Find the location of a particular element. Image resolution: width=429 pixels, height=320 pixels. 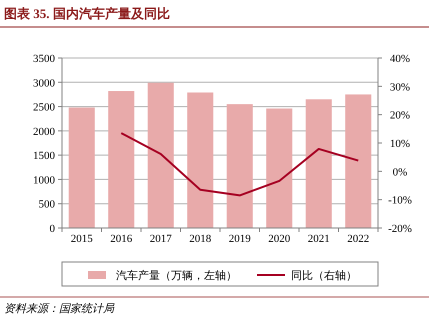

chart-title: 图表 35. 国内汽车产量及同比 is located at coordinates (87, 13).